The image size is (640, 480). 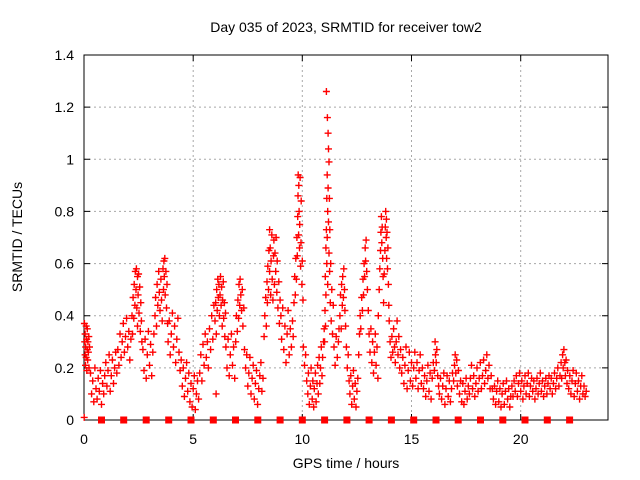 What do you see at coordinates (65, 55) in the screenshot?
I see `svg-text: 1.4` at bounding box center [65, 55].